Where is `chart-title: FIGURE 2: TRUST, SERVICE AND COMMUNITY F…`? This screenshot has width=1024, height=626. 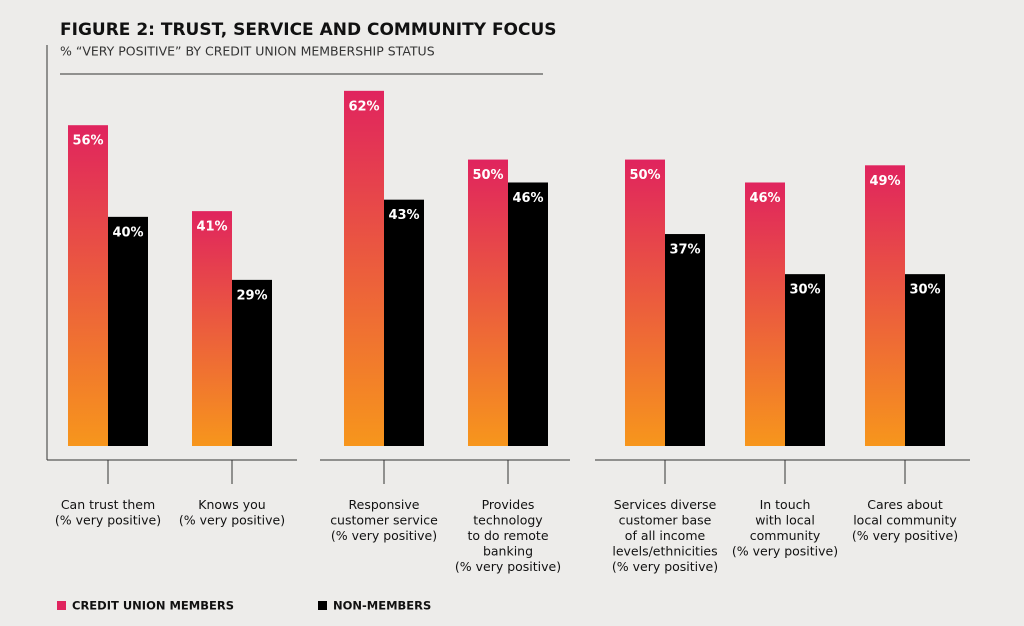
chart-title: FIGURE 2: TRUST, SERVICE AND COMMUNITY F… is located at coordinates (308, 30).